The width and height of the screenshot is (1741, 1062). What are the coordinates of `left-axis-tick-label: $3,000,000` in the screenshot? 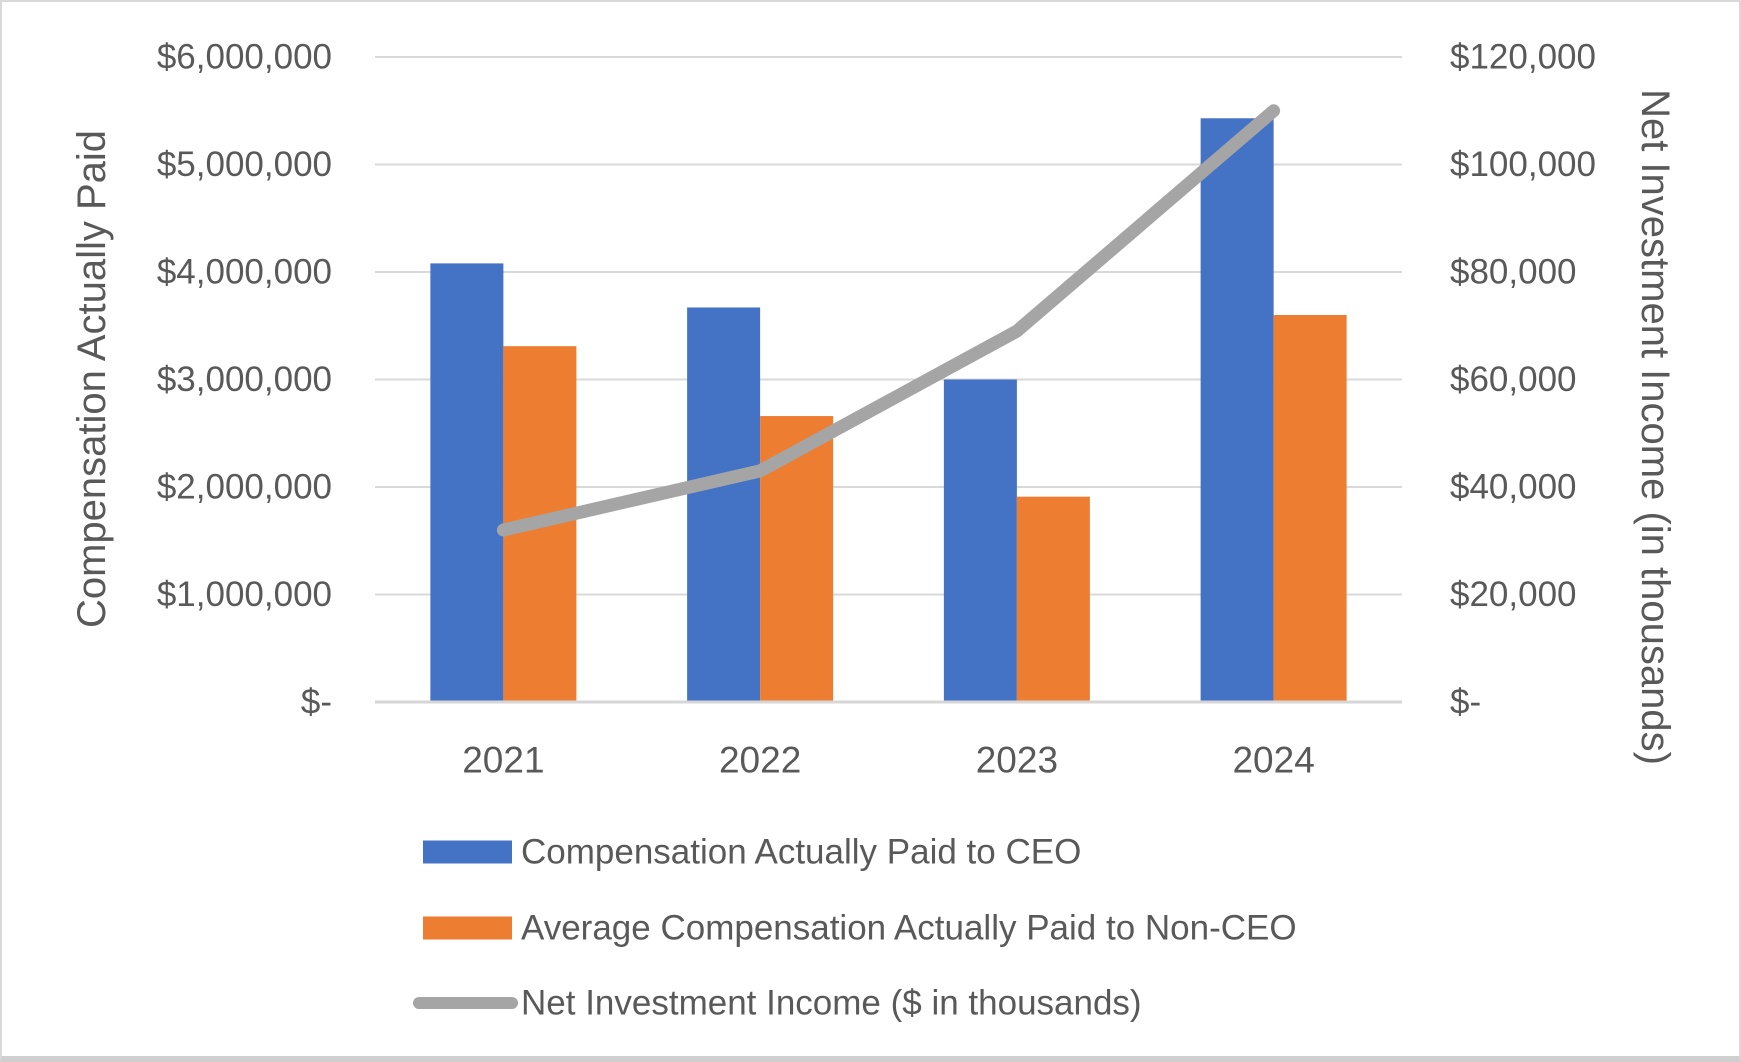 It's located at (244, 379).